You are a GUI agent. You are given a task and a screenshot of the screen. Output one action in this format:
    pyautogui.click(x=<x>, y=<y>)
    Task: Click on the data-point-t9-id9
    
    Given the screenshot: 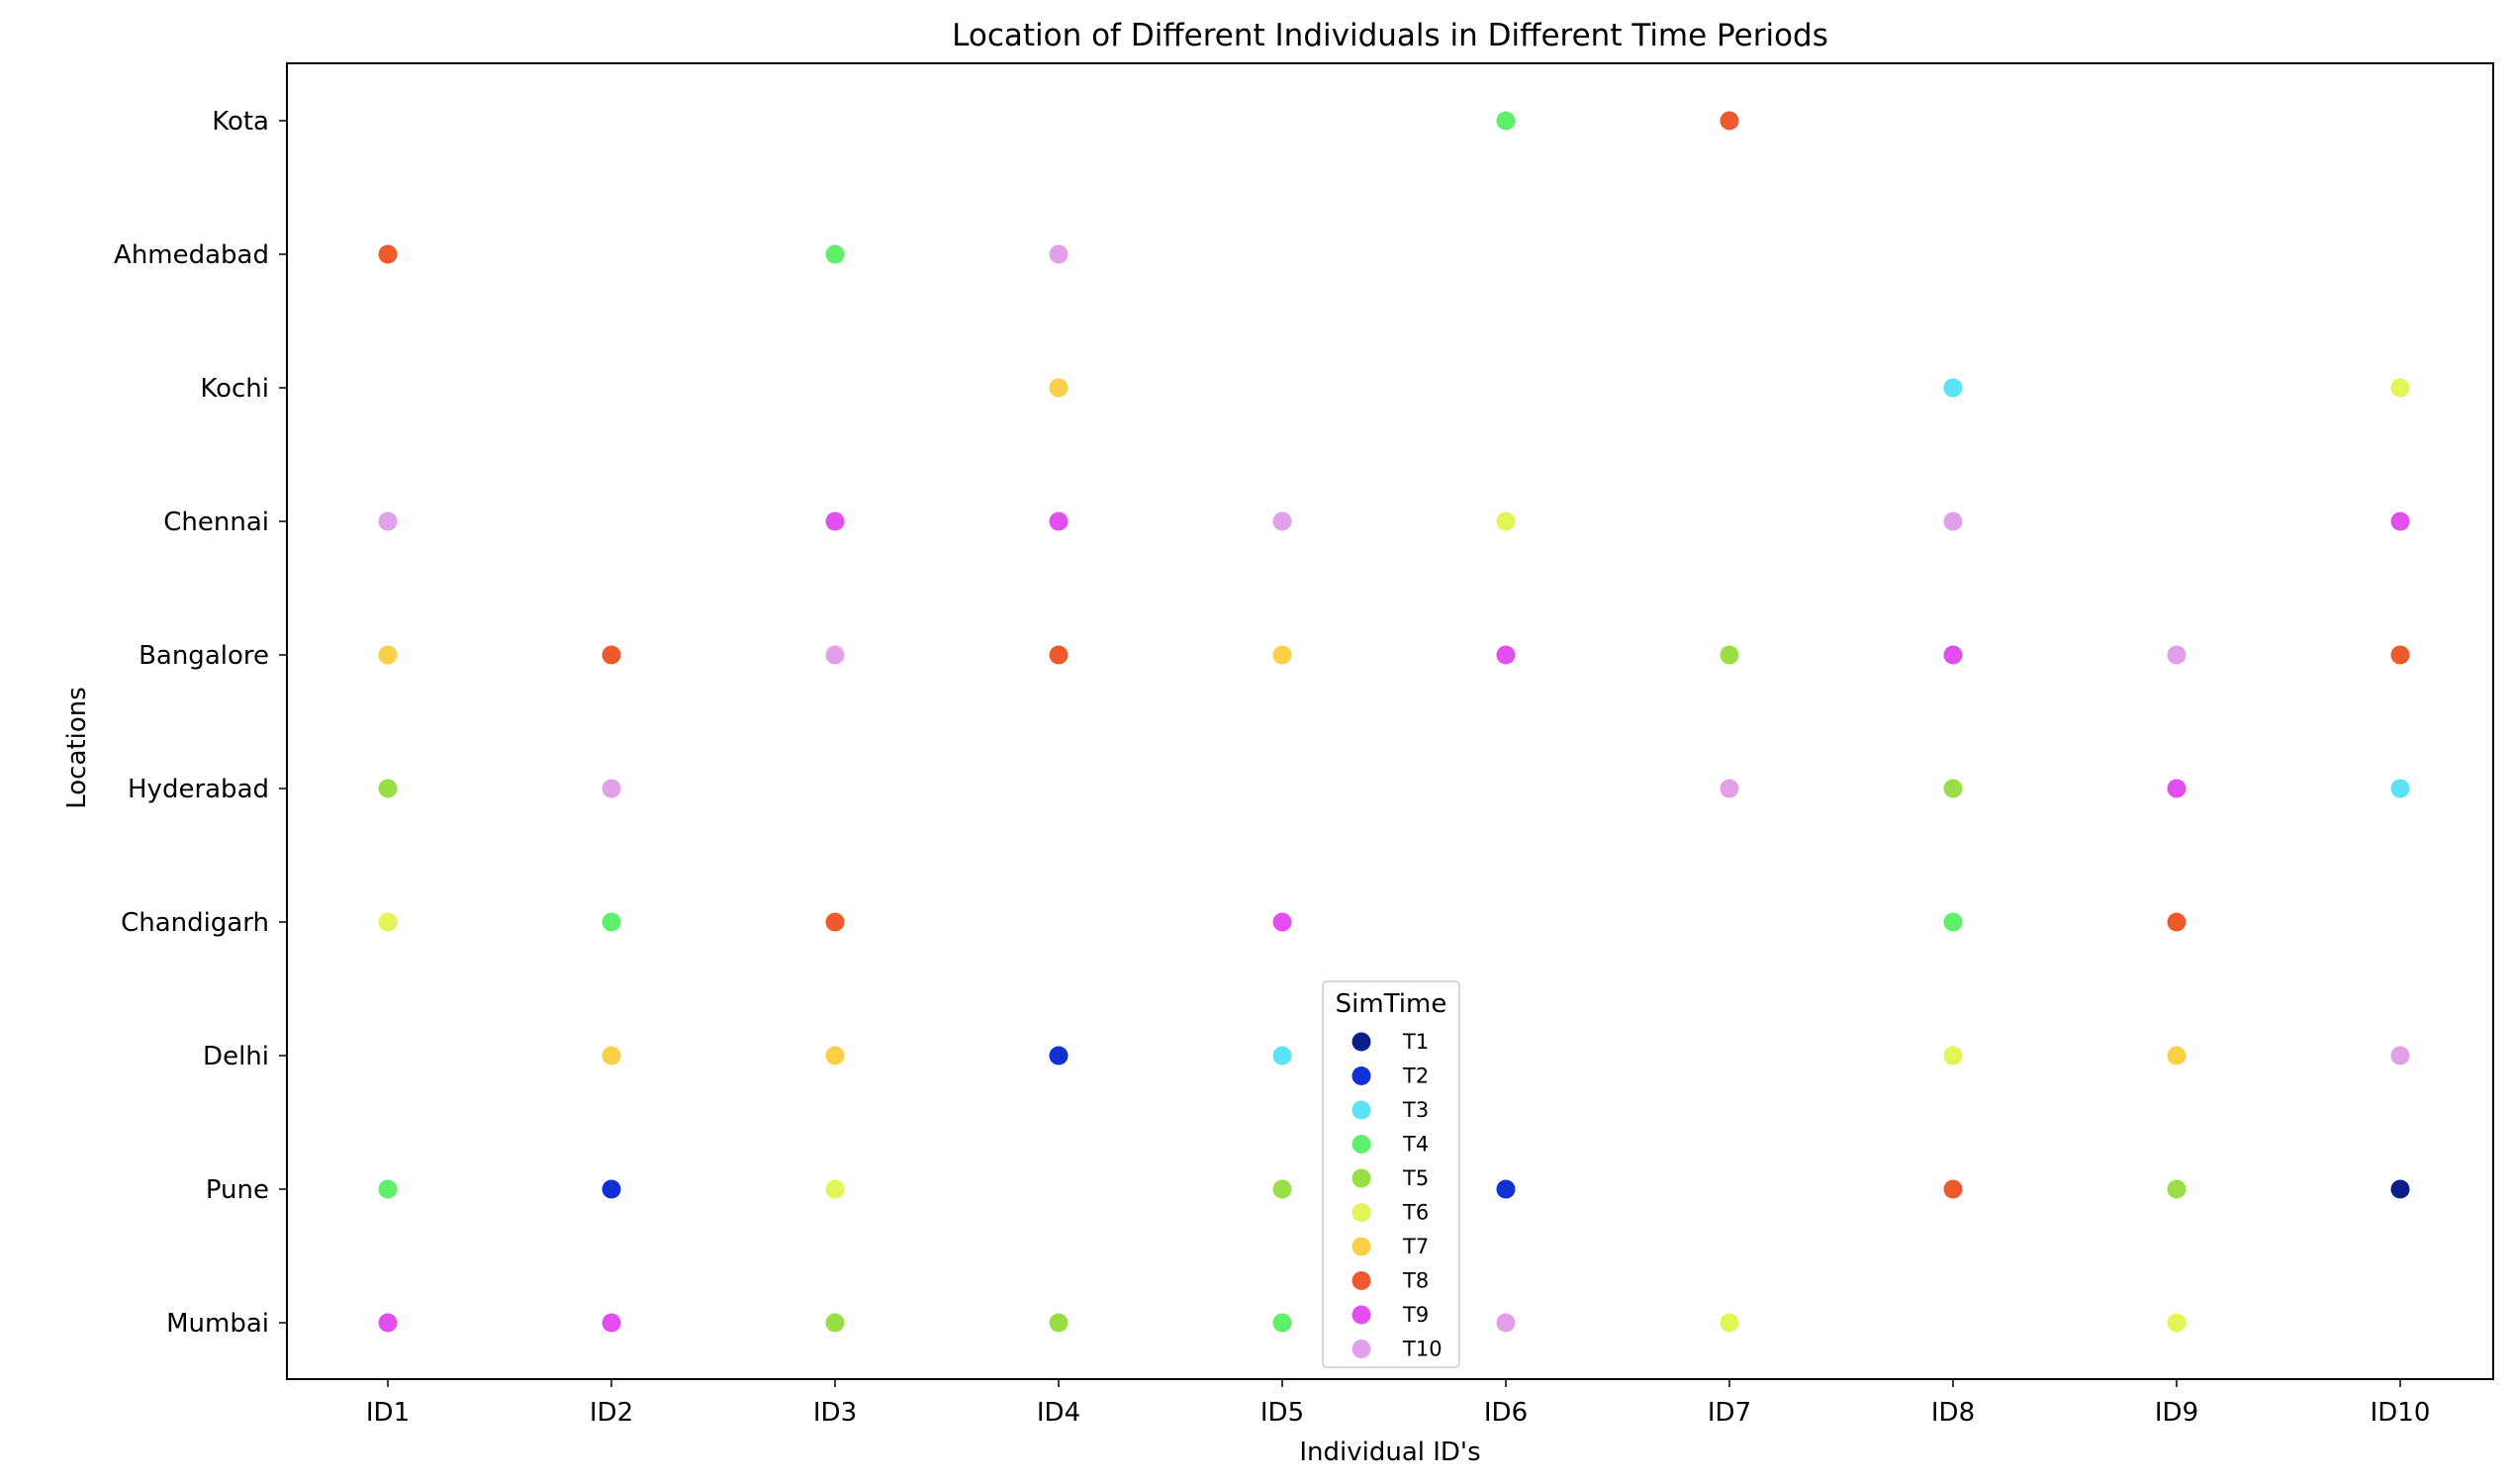 What is the action you would take?
    pyautogui.click(x=2177, y=788)
    